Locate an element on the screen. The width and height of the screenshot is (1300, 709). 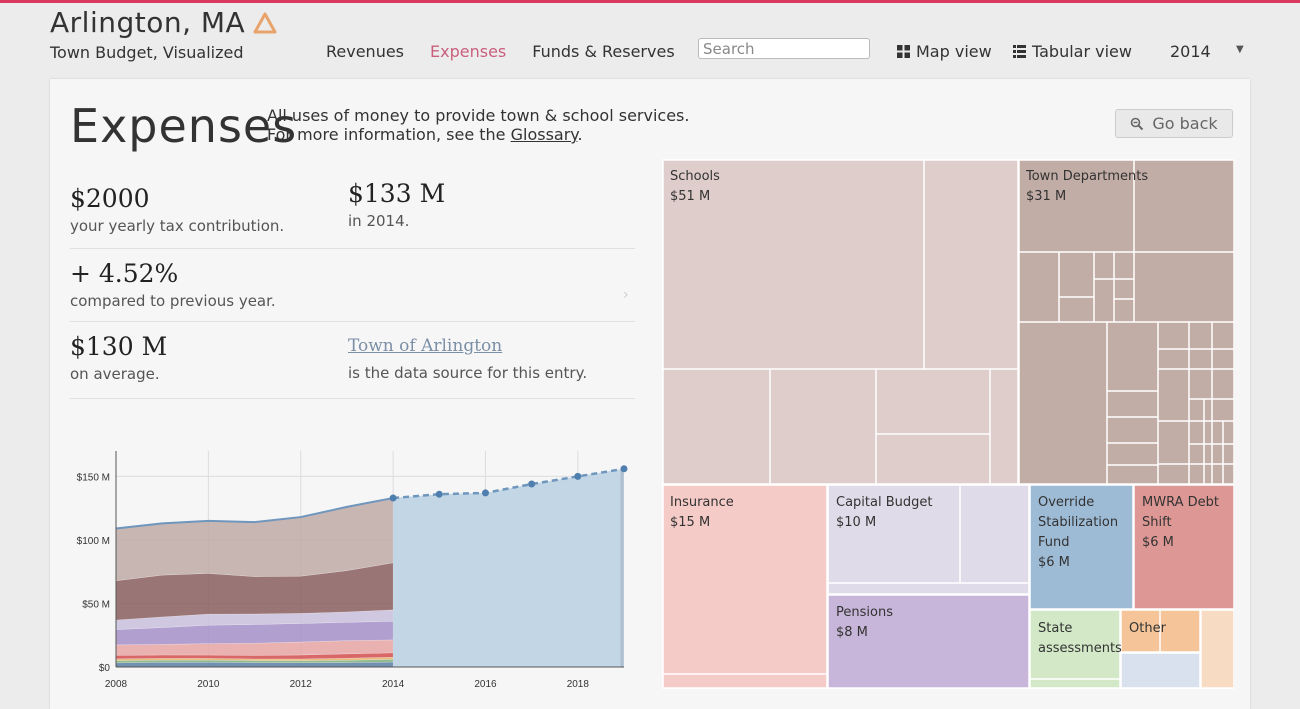
y-tick-label: $50 M is located at coordinates (96, 604).